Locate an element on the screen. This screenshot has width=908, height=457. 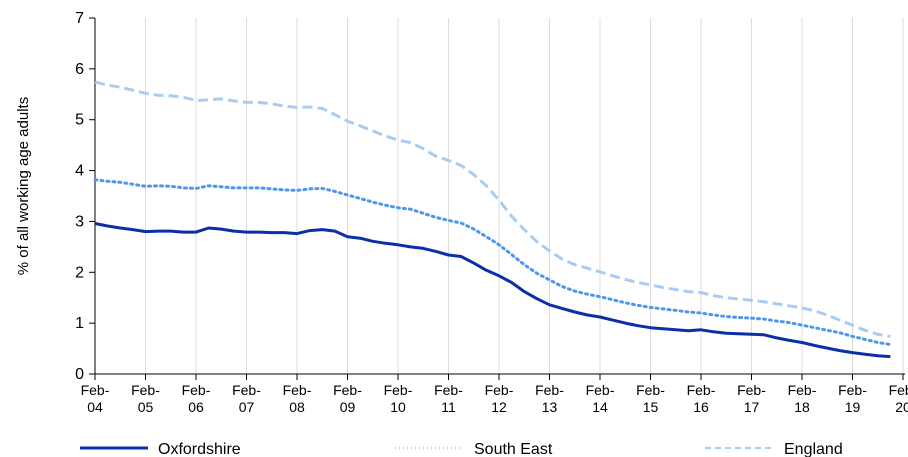
x-tick-label: 15 is located at coordinates (651, 407).